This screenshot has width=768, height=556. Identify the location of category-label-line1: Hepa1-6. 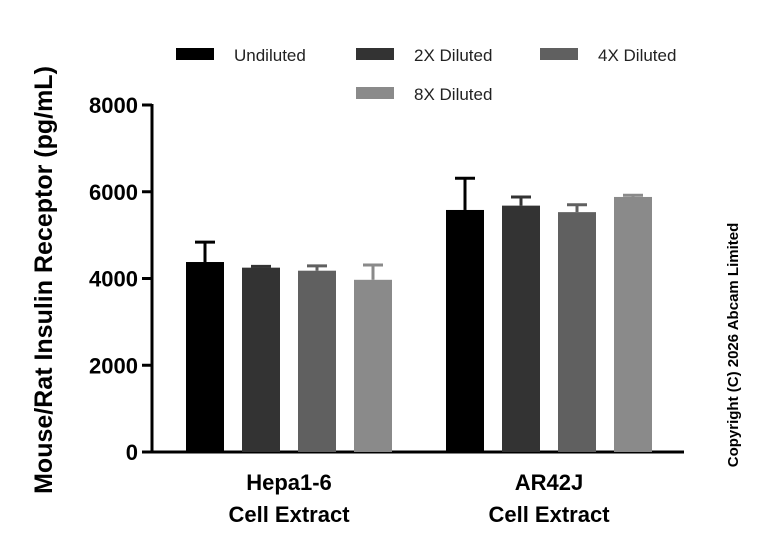
(289, 482).